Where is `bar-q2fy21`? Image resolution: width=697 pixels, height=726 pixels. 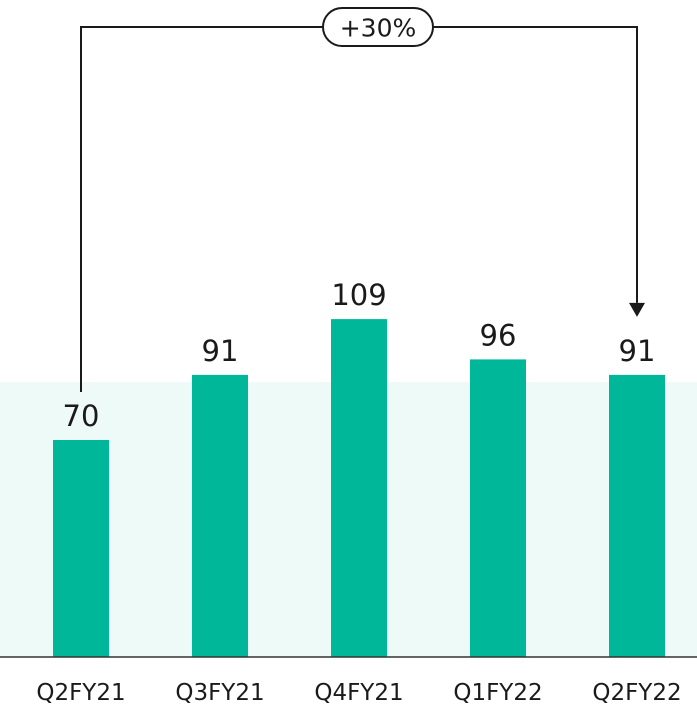
bar-q2fy21 is located at coordinates (81, 548).